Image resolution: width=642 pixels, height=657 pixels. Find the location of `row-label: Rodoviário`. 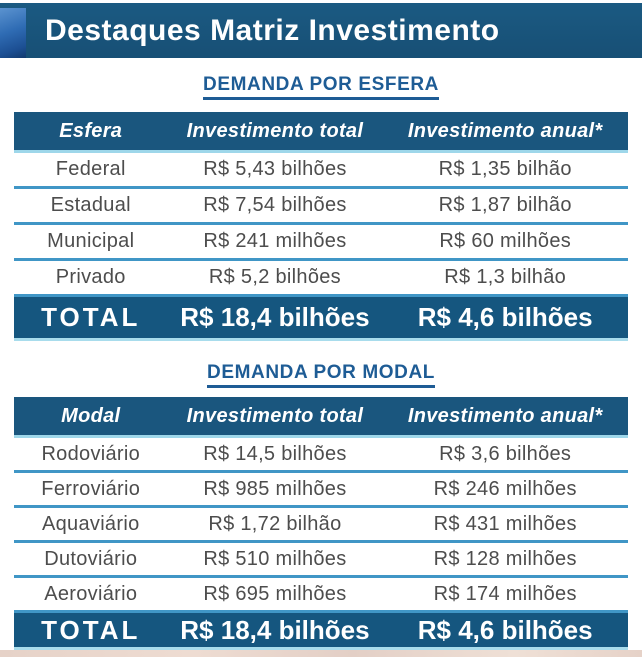

row-label: Rodoviário is located at coordinates (91, 453).